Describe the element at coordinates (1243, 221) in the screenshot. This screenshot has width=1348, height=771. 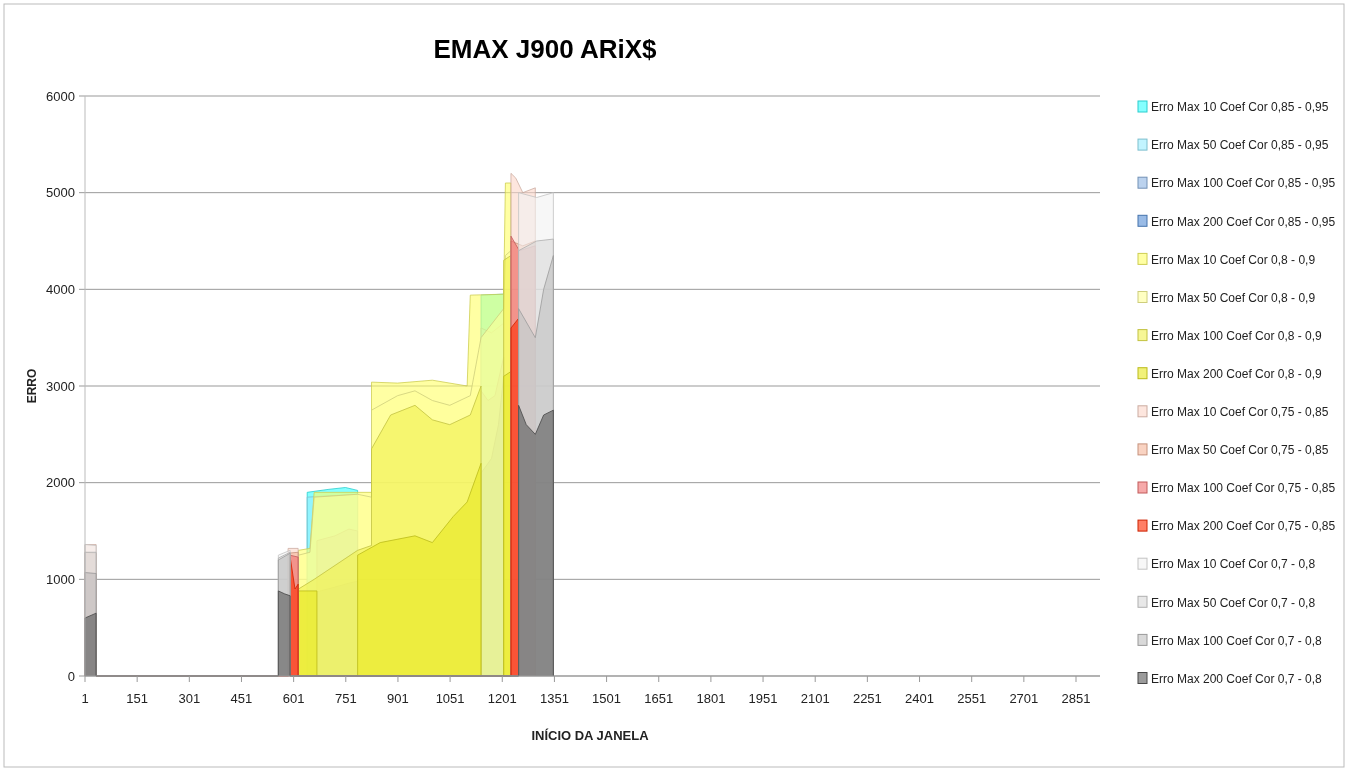
I see `legend-label: Erro Max 200 Coef Cor 0,85 - 0,95` at that location.